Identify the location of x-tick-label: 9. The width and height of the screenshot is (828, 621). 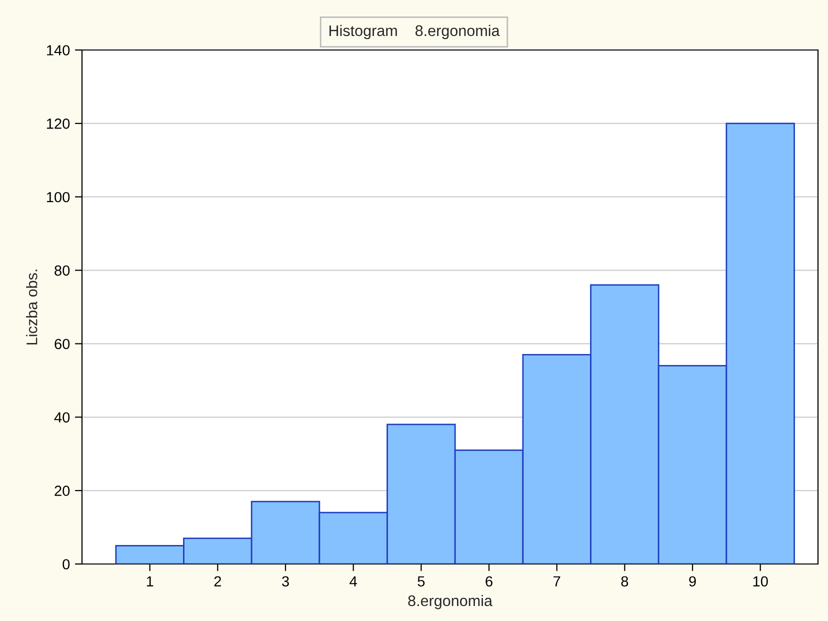
(692, 581).